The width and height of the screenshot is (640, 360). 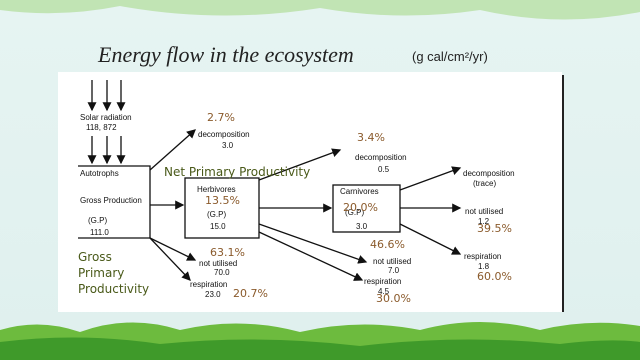 What do you see at coordinates (393, 298) in the screenshot?
I see `percentage: 30.0%` at bounding box center [393, 298].